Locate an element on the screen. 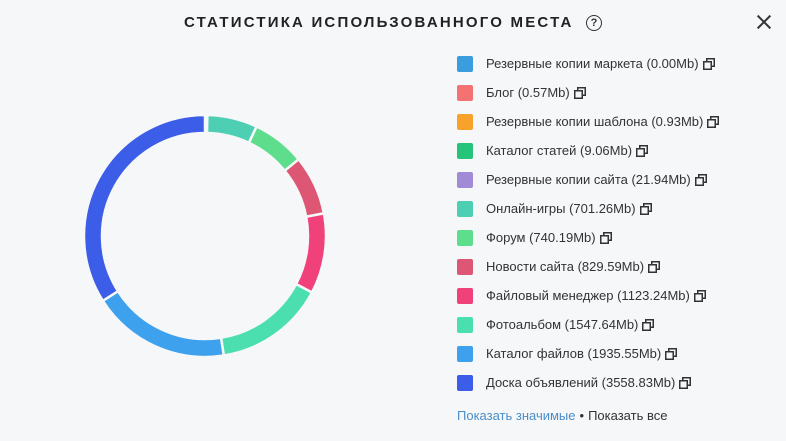 Image resolution: width=786 pixels, height=441 pixels. legend-label: Фотоальбом (1547.64Mb) is located at coordinates (562, 324).